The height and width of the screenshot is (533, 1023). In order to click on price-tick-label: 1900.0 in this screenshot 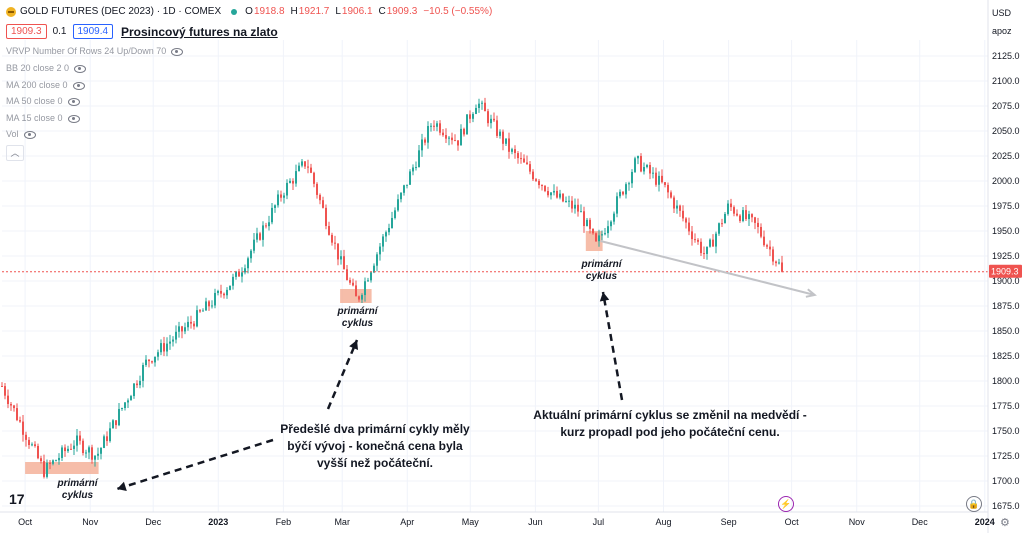, I will do `click(1006, 281)`.